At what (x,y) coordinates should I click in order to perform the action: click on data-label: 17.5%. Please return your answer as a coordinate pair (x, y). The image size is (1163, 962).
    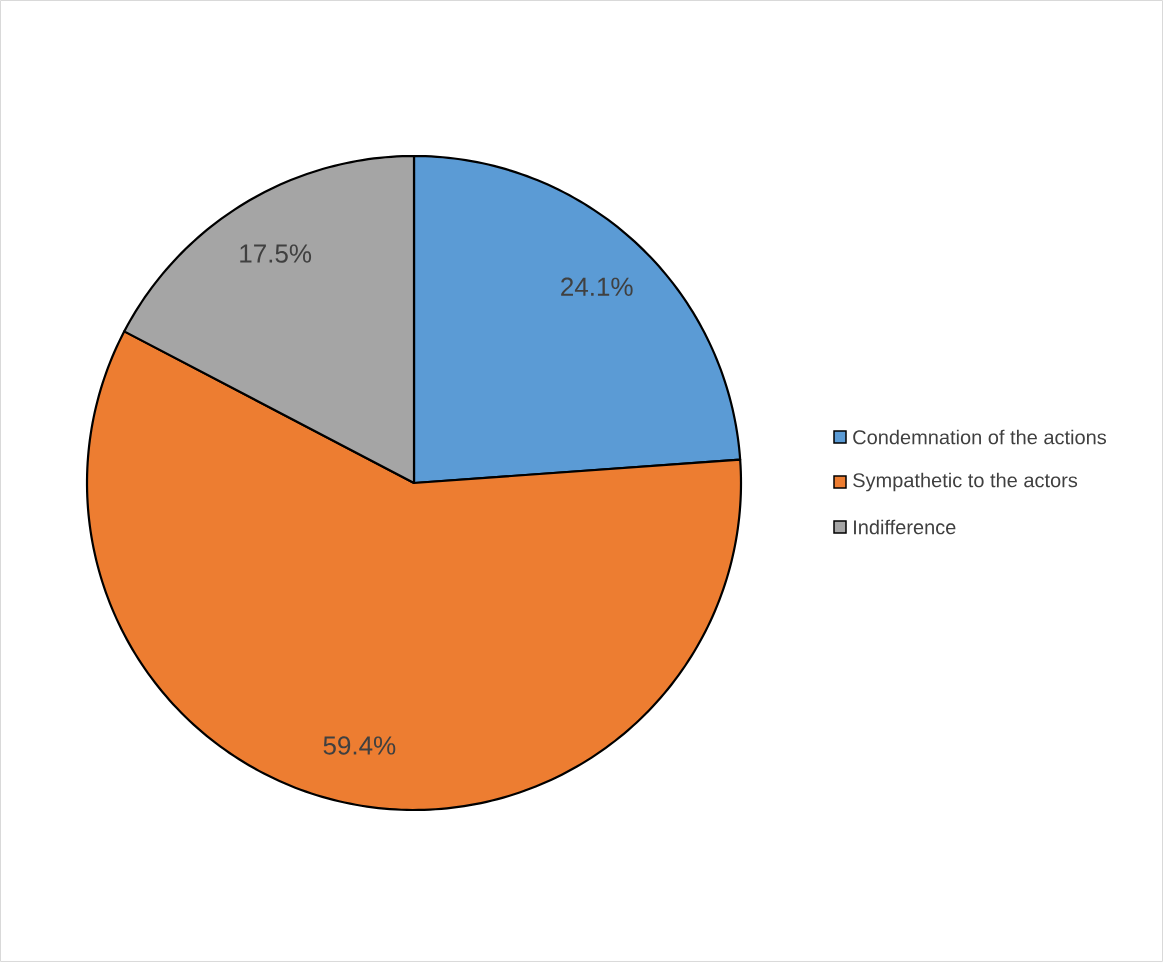
    Looking at the image, I should click on (276, 253).